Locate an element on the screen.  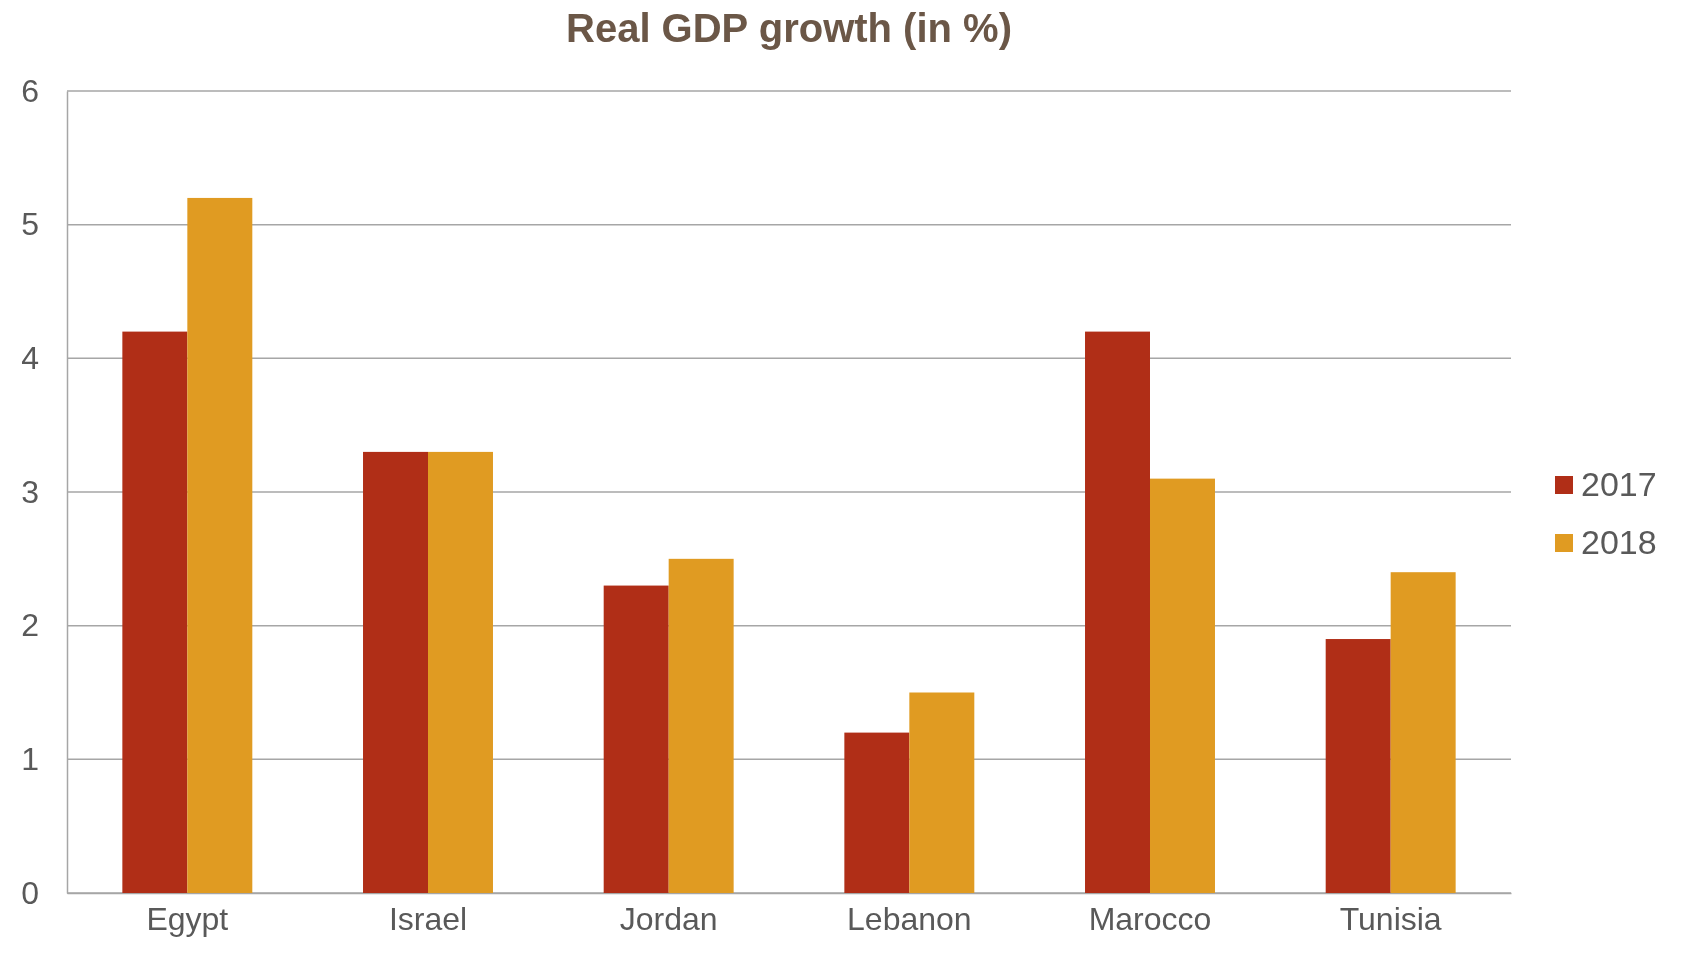
y-tick-label: 2 is located at coordinates (30, 625).